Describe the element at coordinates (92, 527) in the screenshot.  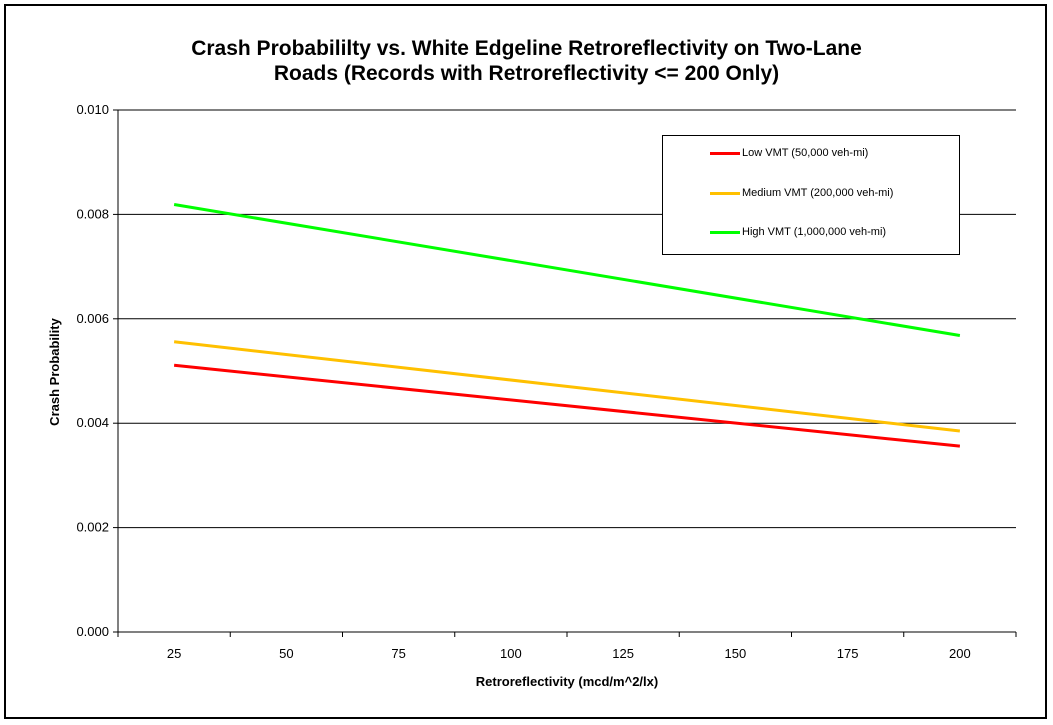
I see `y-tick-label: 0.002` at that location.